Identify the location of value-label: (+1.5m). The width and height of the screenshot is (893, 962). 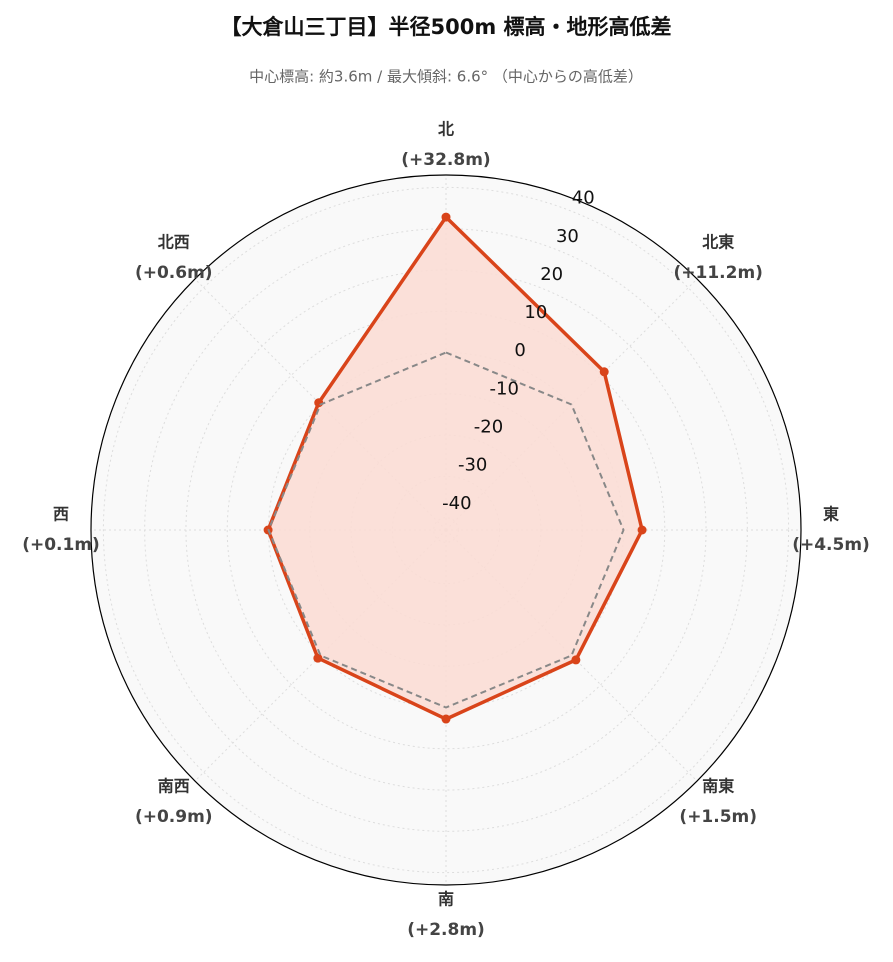
(718, 817).